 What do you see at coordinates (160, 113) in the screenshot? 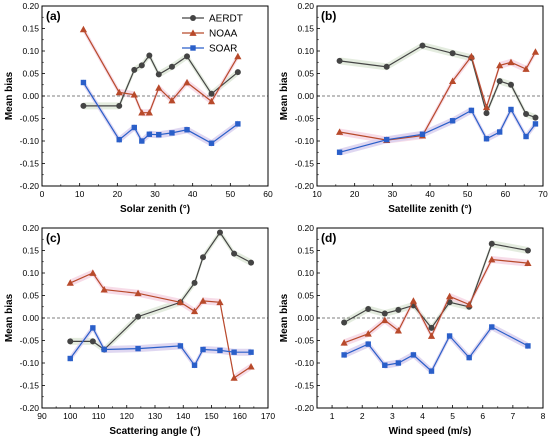
I see `series-line-soar` at bounding box center [160, 113].